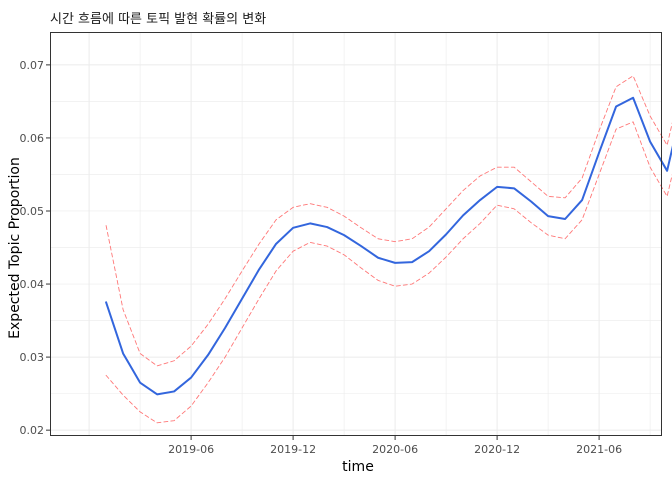 Image resolution: width=672 pixels, height=480 pixels. What do you see at coordinates (35, 248) in the screenshot?
I see `y-axis: 0.02 0.03 0.04 0.05 0.06 0.07` at bounding box center [35, 248].